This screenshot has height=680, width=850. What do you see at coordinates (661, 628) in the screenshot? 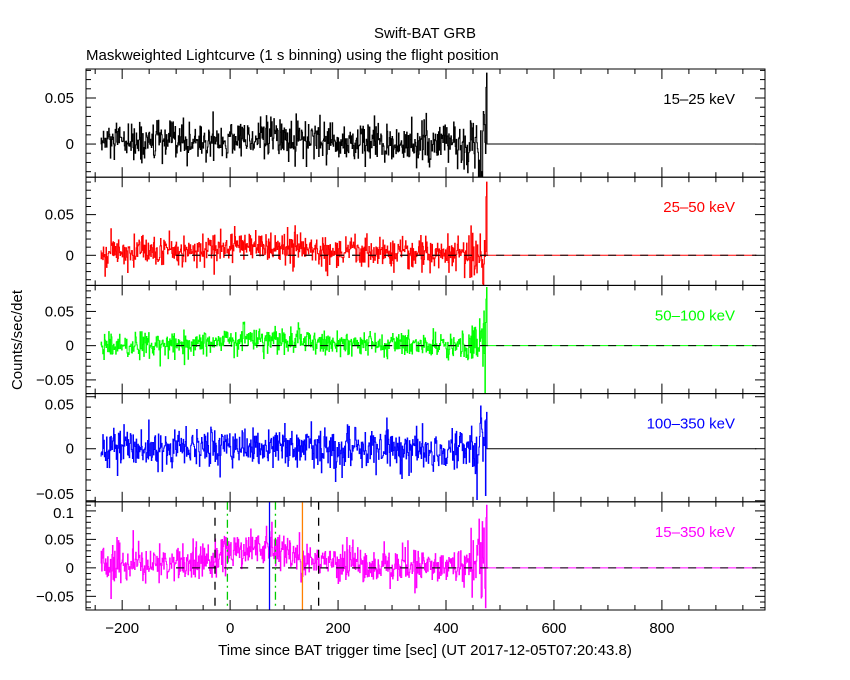
I see `x-tick-label: 800` at bounding box center [661, 628].